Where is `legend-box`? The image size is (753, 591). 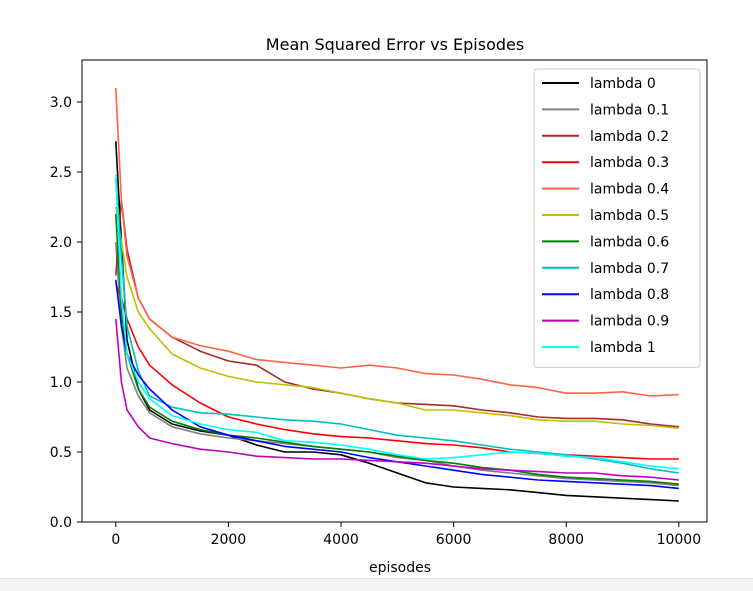
legend-box is located at coordinates (617, 218).